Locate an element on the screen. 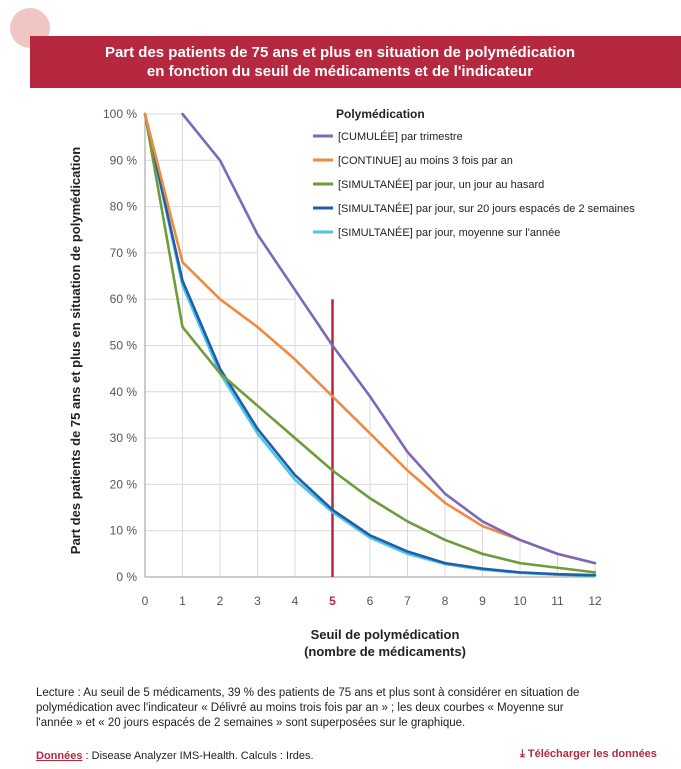 The width and height of the screenshot is (681, 769). x-tick-label: 9 is located at coordinates (482, 601).